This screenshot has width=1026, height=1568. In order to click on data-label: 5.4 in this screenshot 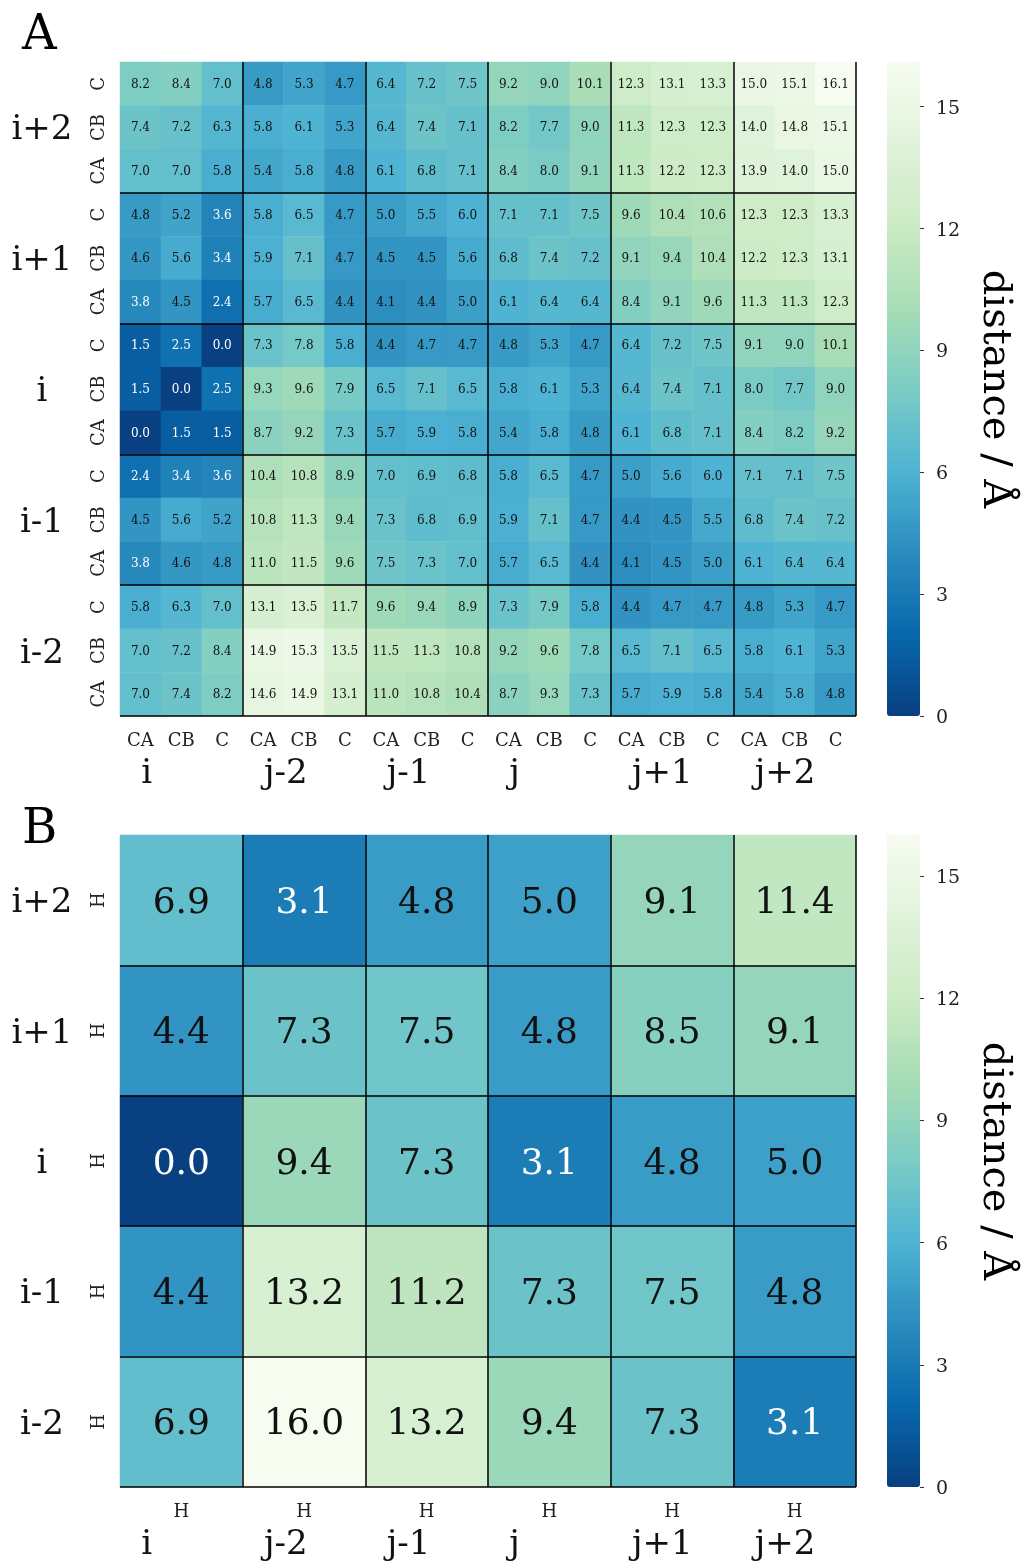, I will do `click(754, 694)`.